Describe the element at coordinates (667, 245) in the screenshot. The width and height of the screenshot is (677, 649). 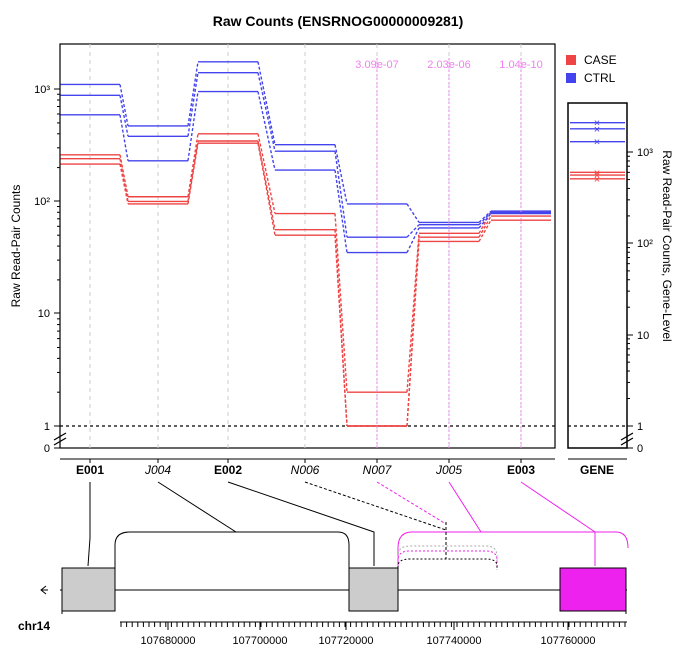
I see `y-axis-label-right: Raw Read-Pair Counts, Gene-Level` at that location.